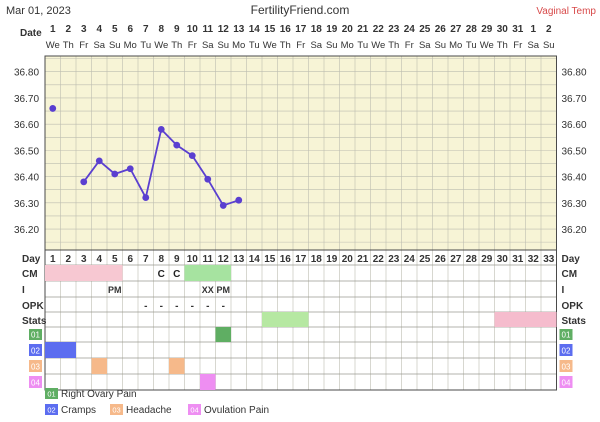 This screenshot has height=422, width=600. What do you see at coordinates (255, 259) in the screenshot?
I see `day-number-label: 14` at bounding box center [255, 259].